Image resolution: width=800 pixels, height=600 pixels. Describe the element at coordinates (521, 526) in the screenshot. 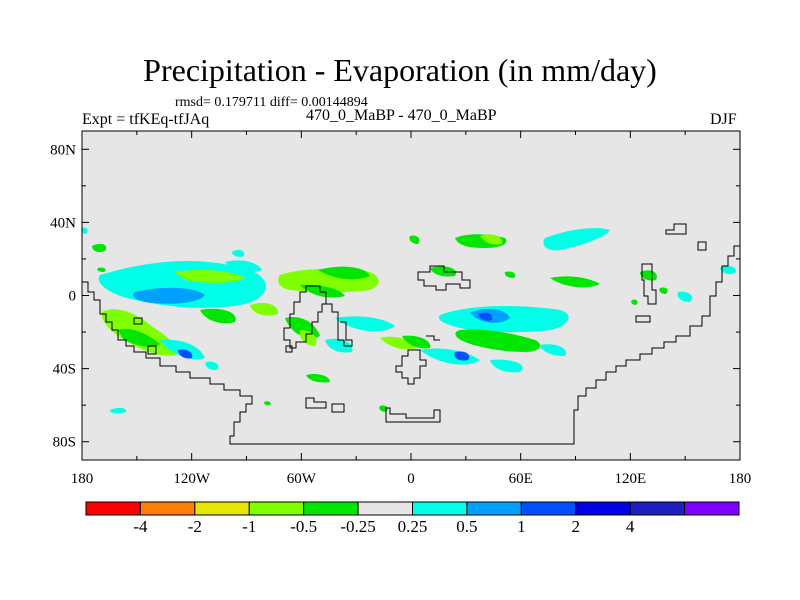

I see `colorbar-label: 1` at that location.